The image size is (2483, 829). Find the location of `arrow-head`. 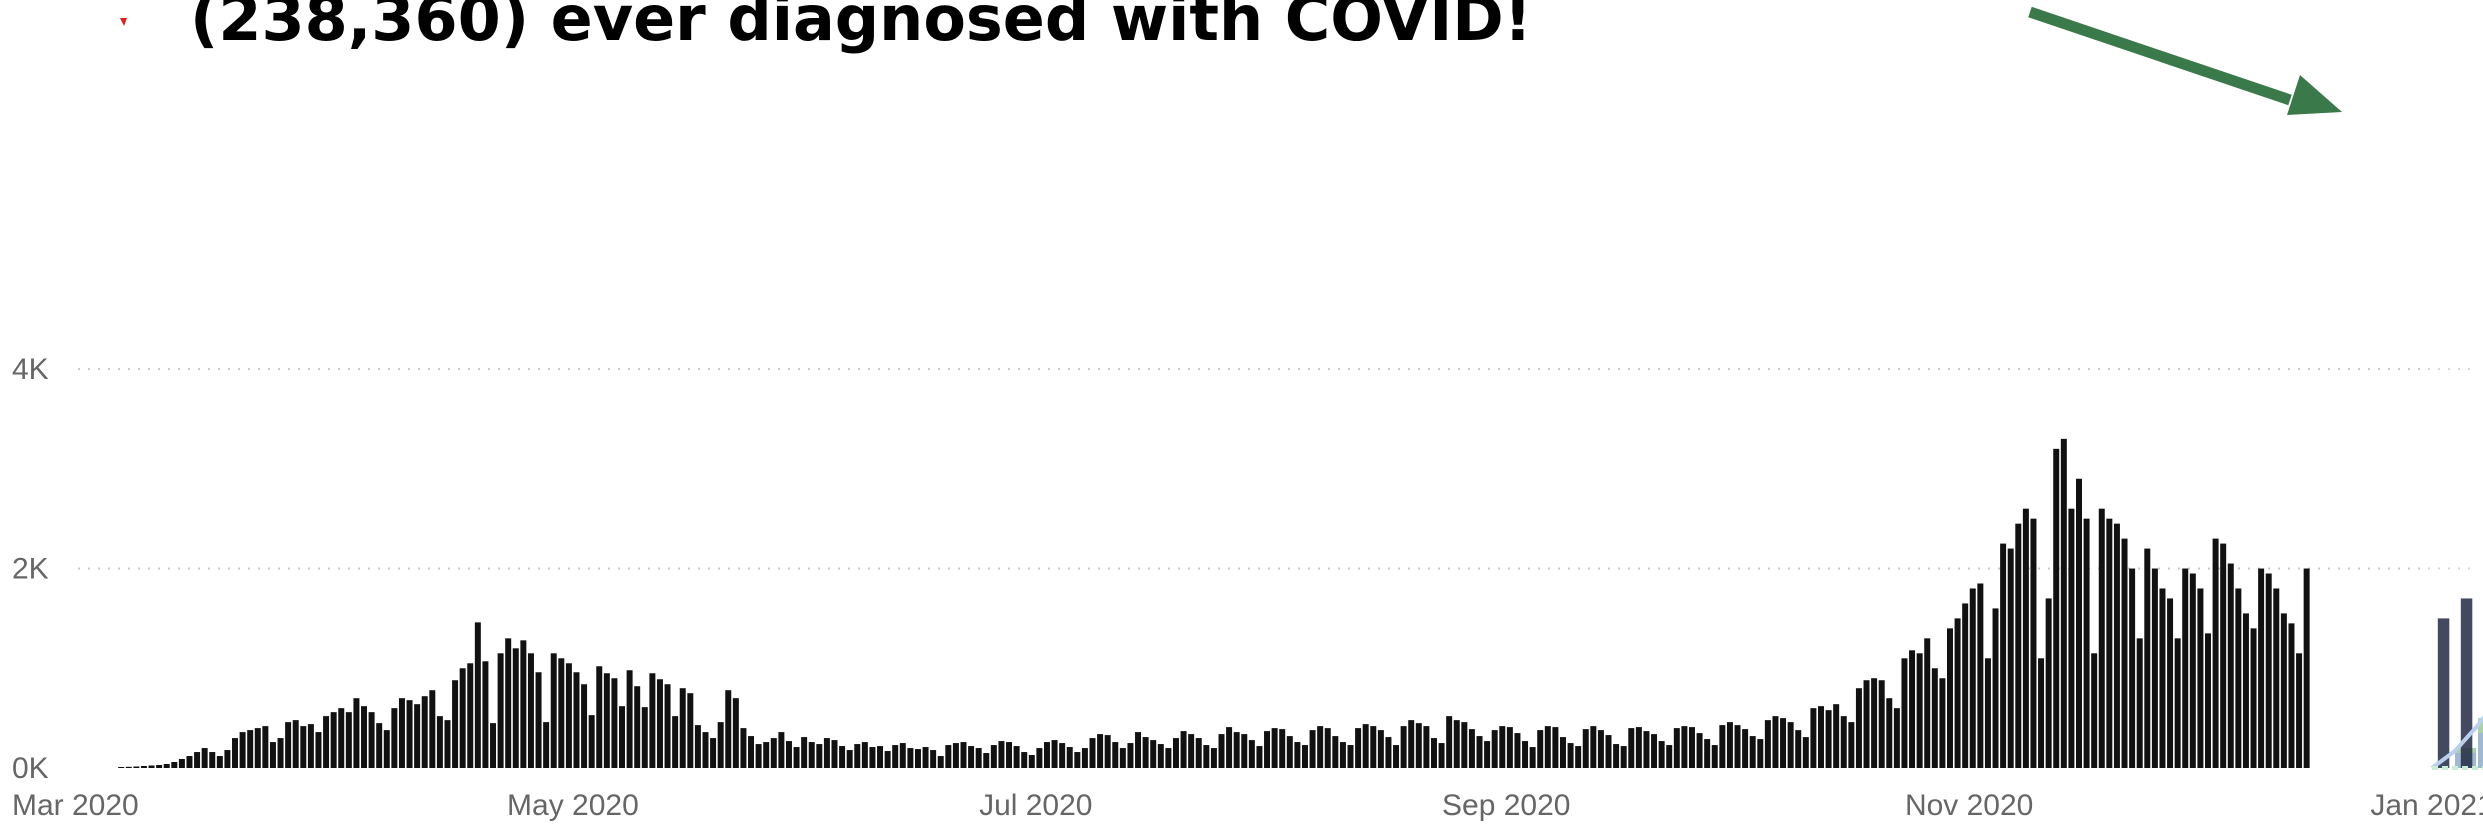

arrow-head is located at coordinates (2314, 95).